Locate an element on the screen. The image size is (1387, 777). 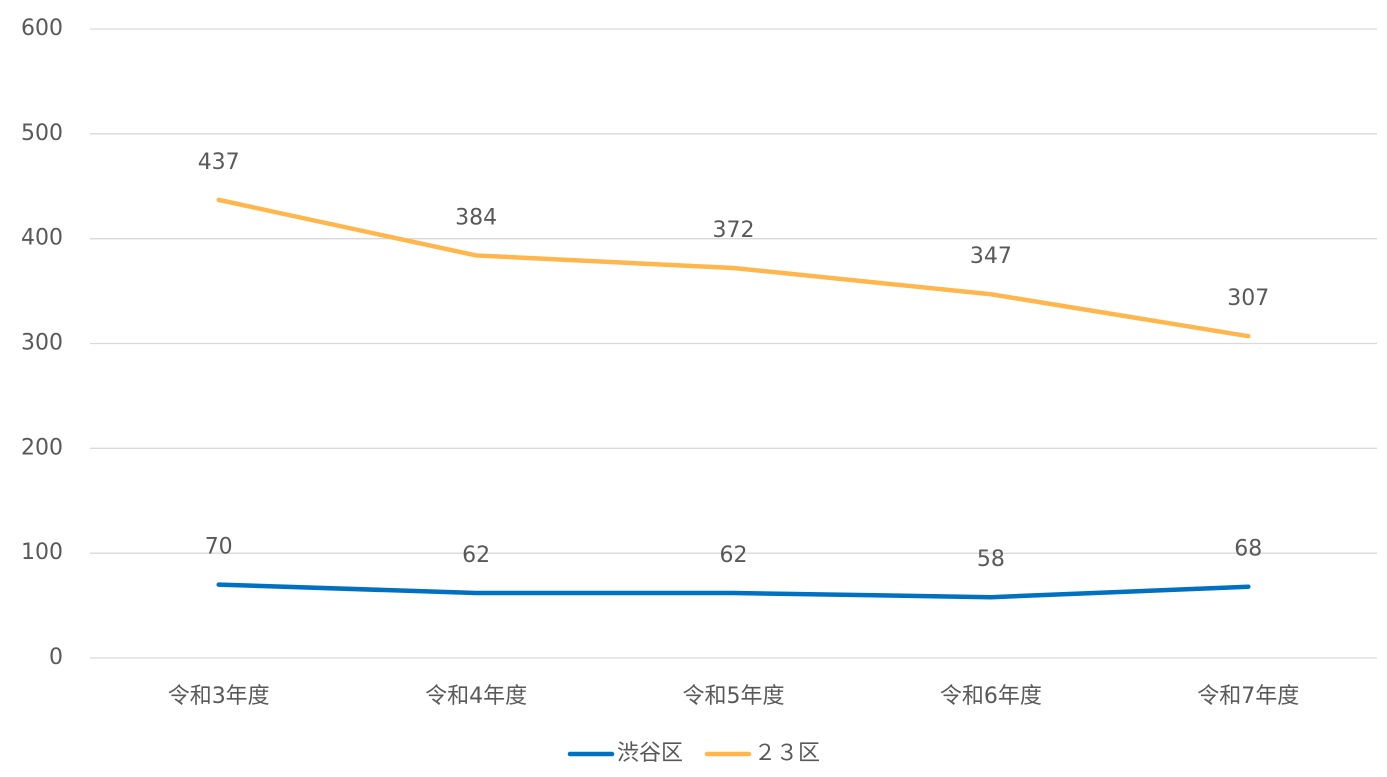
data-label: 58 is located at coordinates (991, 559).